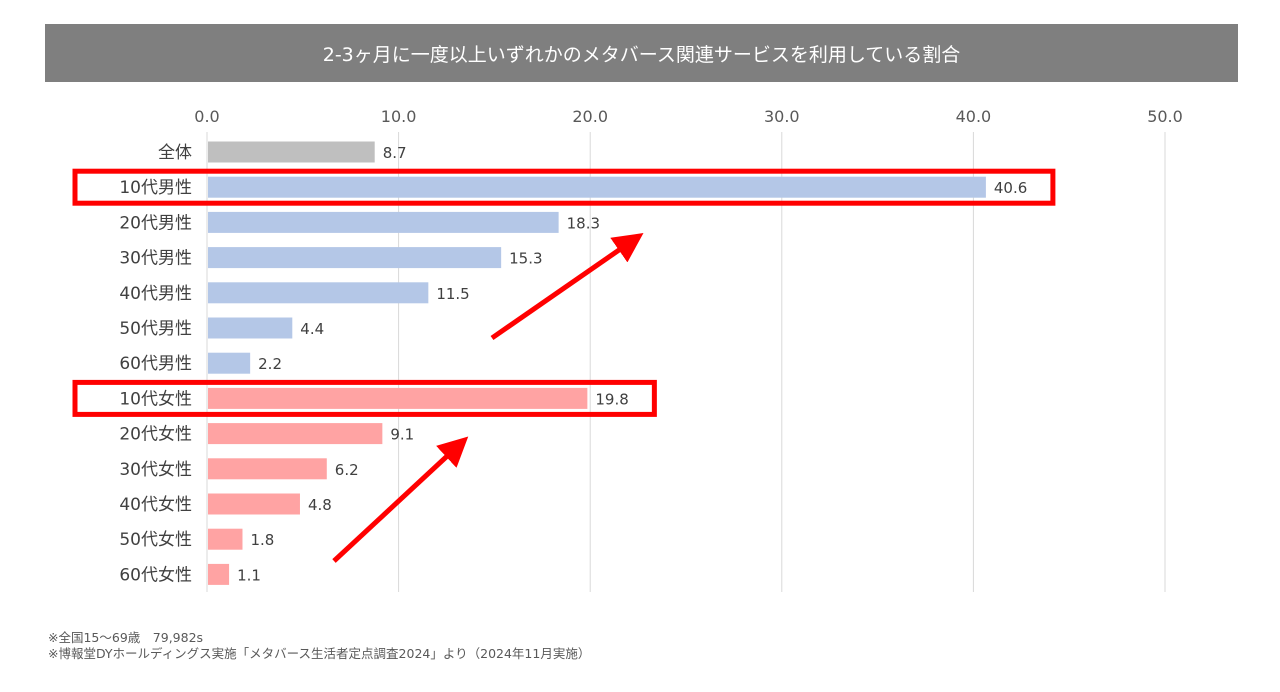  I want to click on category-label: 30代男性, so click(155, 259).